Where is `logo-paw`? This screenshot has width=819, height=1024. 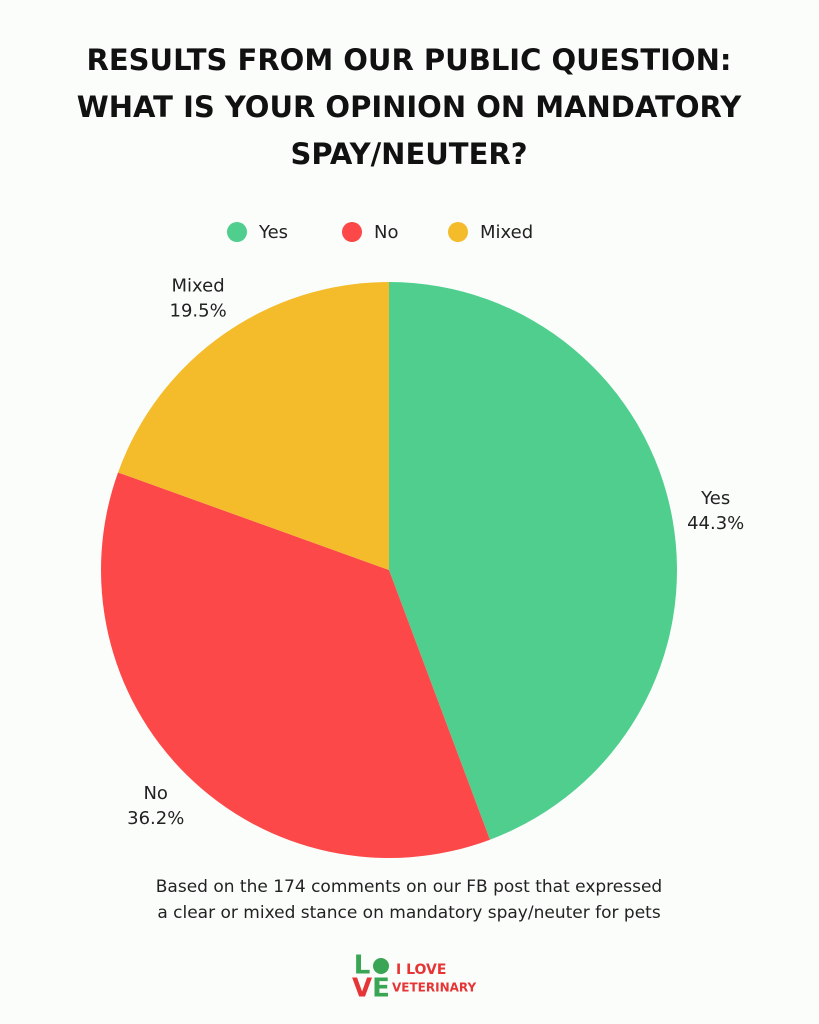 logo-paw is located at coordinates (381, 966).